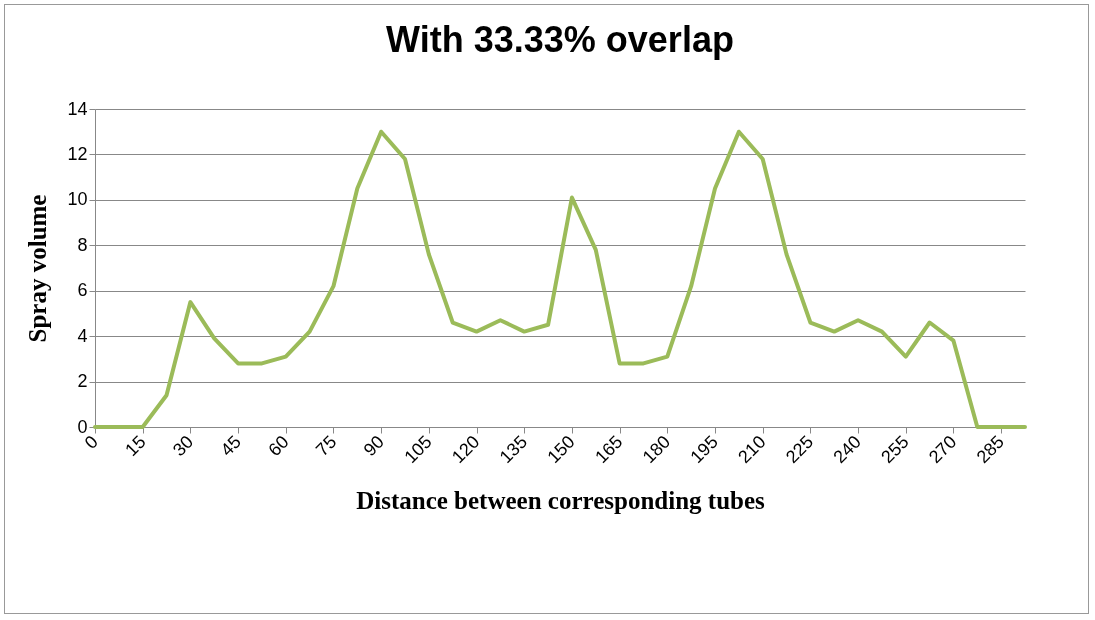 The height and width of the screenshot is (620, 1095). Describe the element at coordinates (278, 446) in the screenshot. I see `x-tick-label: 60` at that location.